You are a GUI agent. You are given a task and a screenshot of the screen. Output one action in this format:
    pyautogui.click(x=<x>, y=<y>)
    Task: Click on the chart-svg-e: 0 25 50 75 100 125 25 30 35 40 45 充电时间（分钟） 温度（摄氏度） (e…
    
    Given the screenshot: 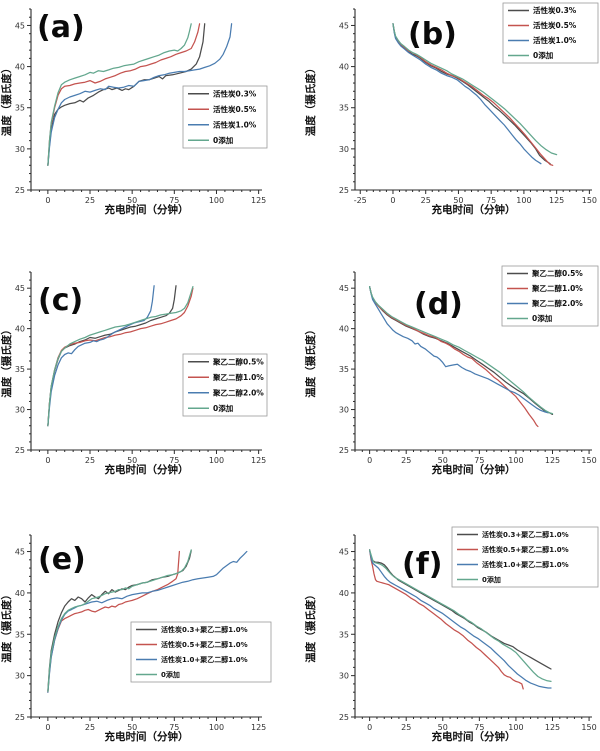 What is the action you would take?
    pyautogui.click(x=136, y=638)
    